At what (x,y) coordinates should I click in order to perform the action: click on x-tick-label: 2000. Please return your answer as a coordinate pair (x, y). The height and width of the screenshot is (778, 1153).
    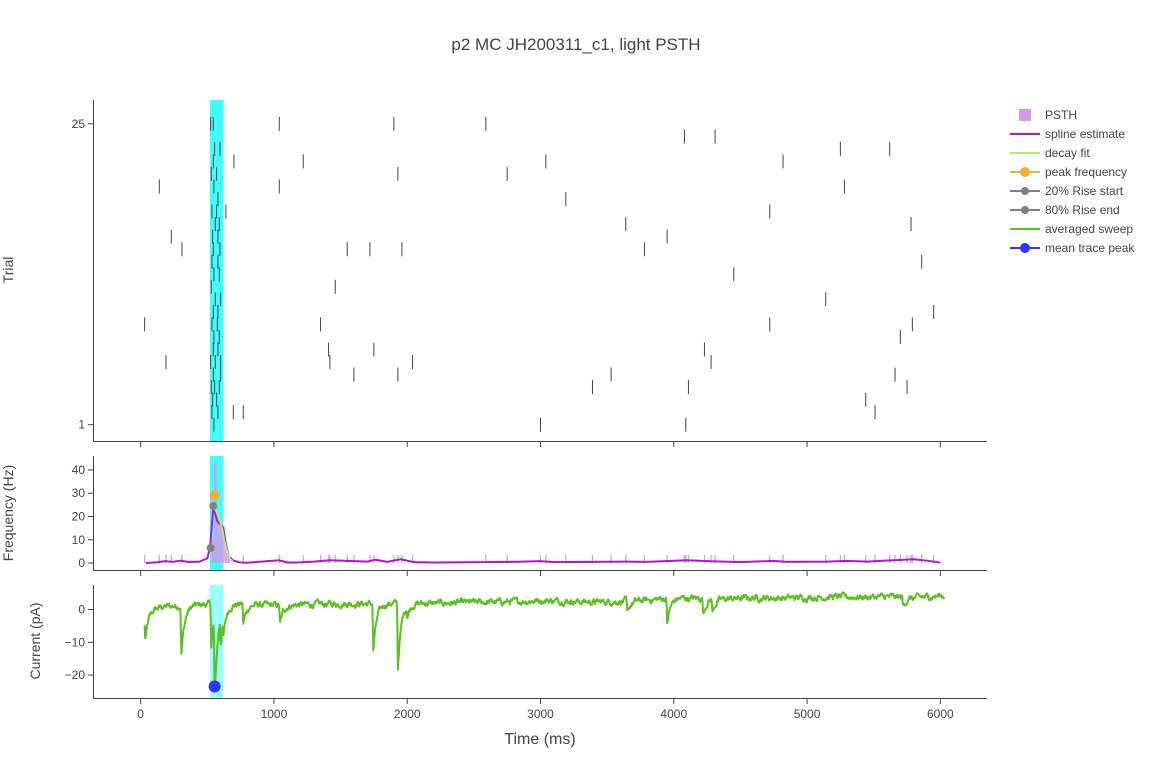
    Looking at the image, I should click on (407, 714).